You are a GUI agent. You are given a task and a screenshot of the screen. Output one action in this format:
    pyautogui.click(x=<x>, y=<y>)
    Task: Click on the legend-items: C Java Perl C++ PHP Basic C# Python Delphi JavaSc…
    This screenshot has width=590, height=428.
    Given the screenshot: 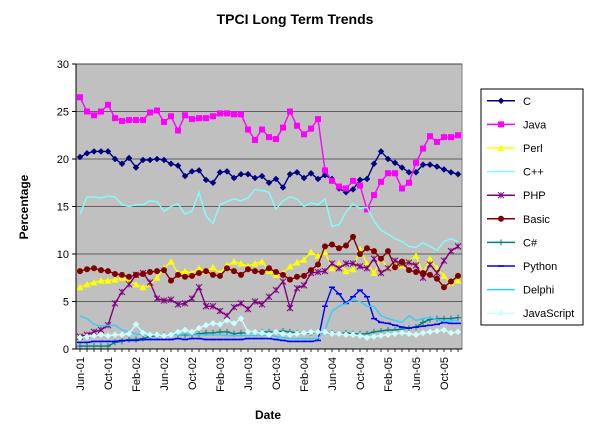 What is the action you would take?
    pyautogui.click(x=530, y=208)
    